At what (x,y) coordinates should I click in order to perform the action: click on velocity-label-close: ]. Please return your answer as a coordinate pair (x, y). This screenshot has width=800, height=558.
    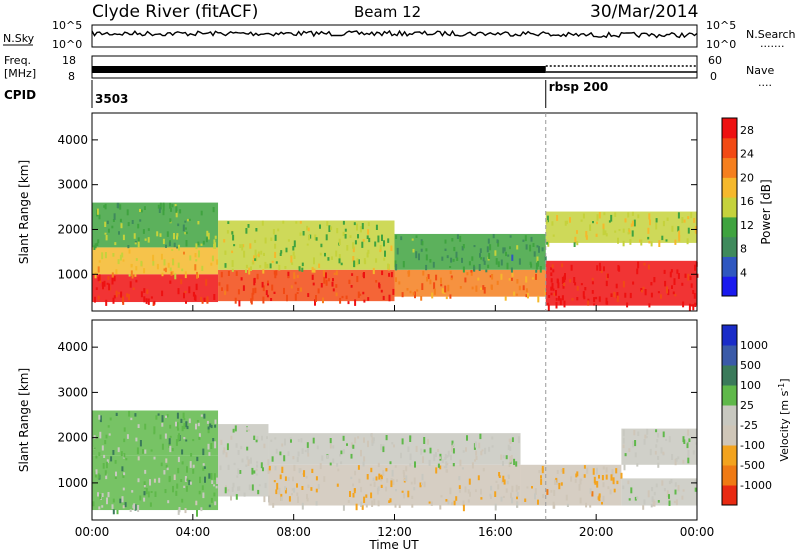
    Looking at the image, I should click on (784, 380).